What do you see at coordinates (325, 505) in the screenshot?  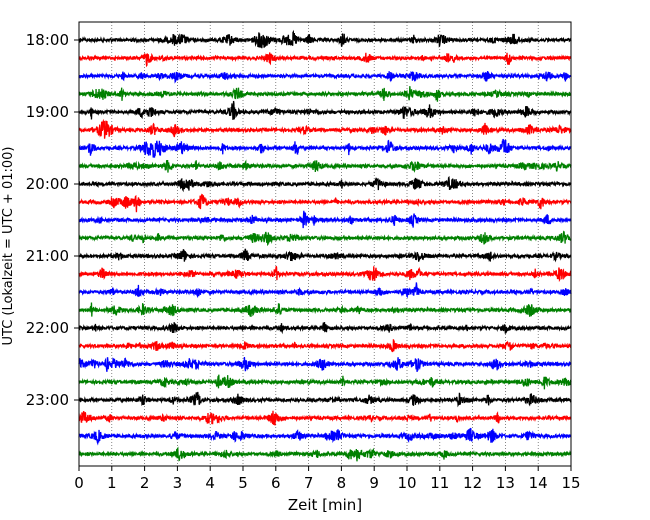 I see `x-axis-label: Zeit [min]` at bounding box center [325, 505].